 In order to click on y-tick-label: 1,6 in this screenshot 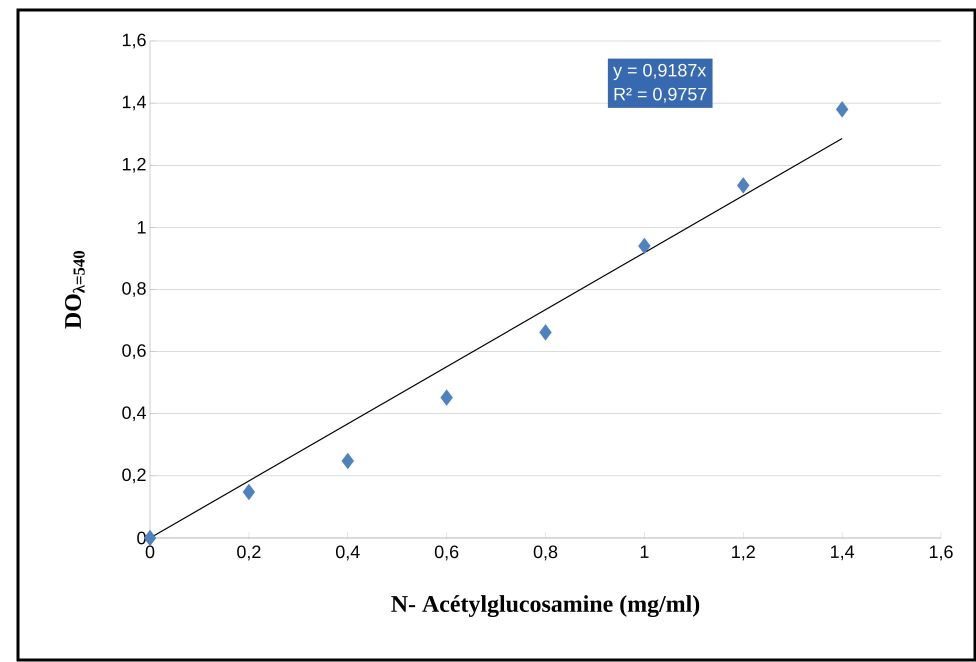, I will do `click(134, 41)`.